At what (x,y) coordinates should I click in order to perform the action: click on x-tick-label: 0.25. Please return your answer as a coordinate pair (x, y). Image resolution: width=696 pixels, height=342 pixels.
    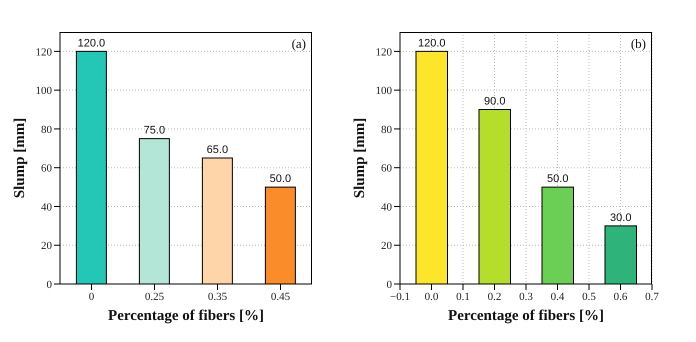
    Looking at the image, I should click on (154, 296).